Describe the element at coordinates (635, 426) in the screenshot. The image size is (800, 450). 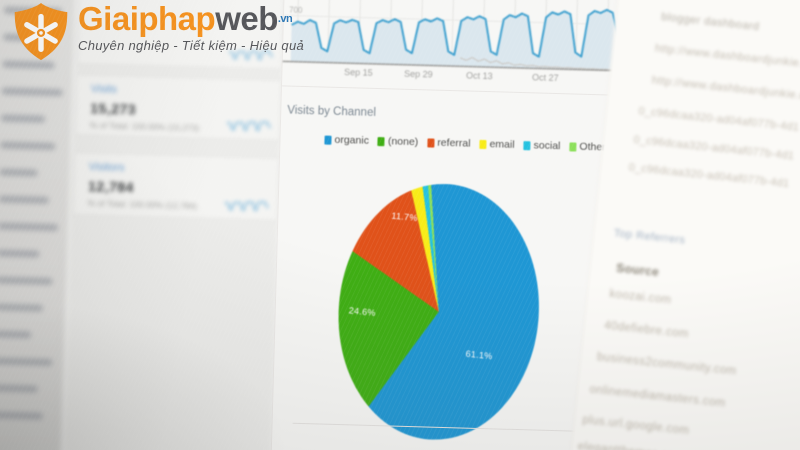
I see `right-panel-site: plus.url.google.com` at that location.